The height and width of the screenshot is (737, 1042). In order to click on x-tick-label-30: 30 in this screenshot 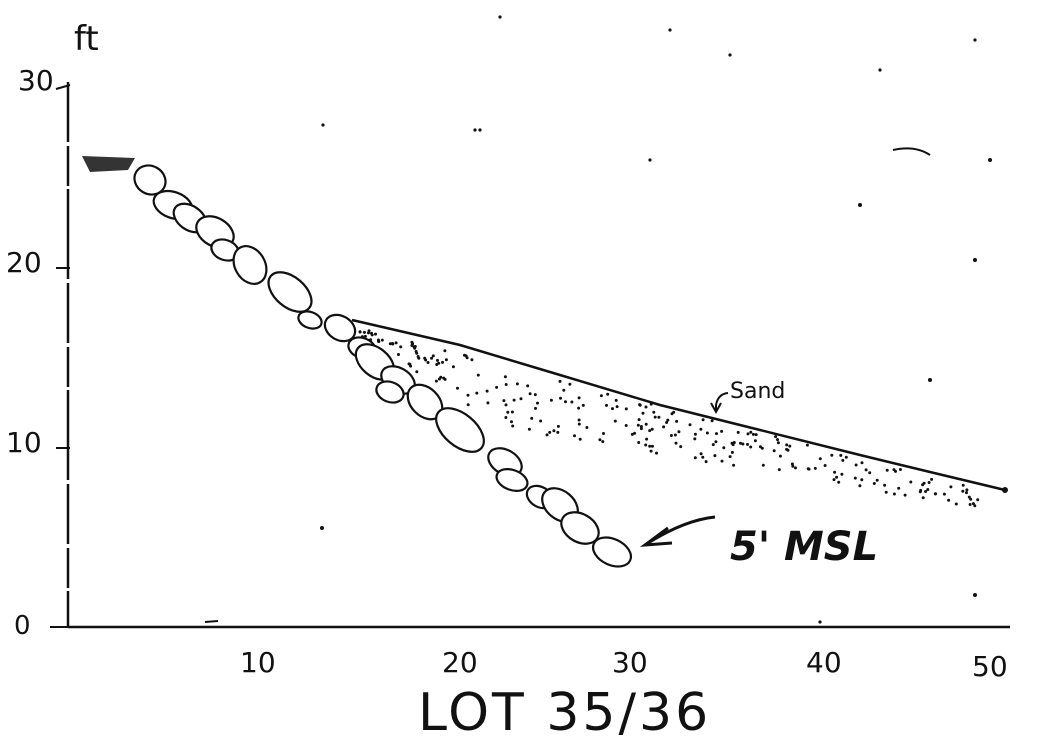, I will do `click(630, 662)`.